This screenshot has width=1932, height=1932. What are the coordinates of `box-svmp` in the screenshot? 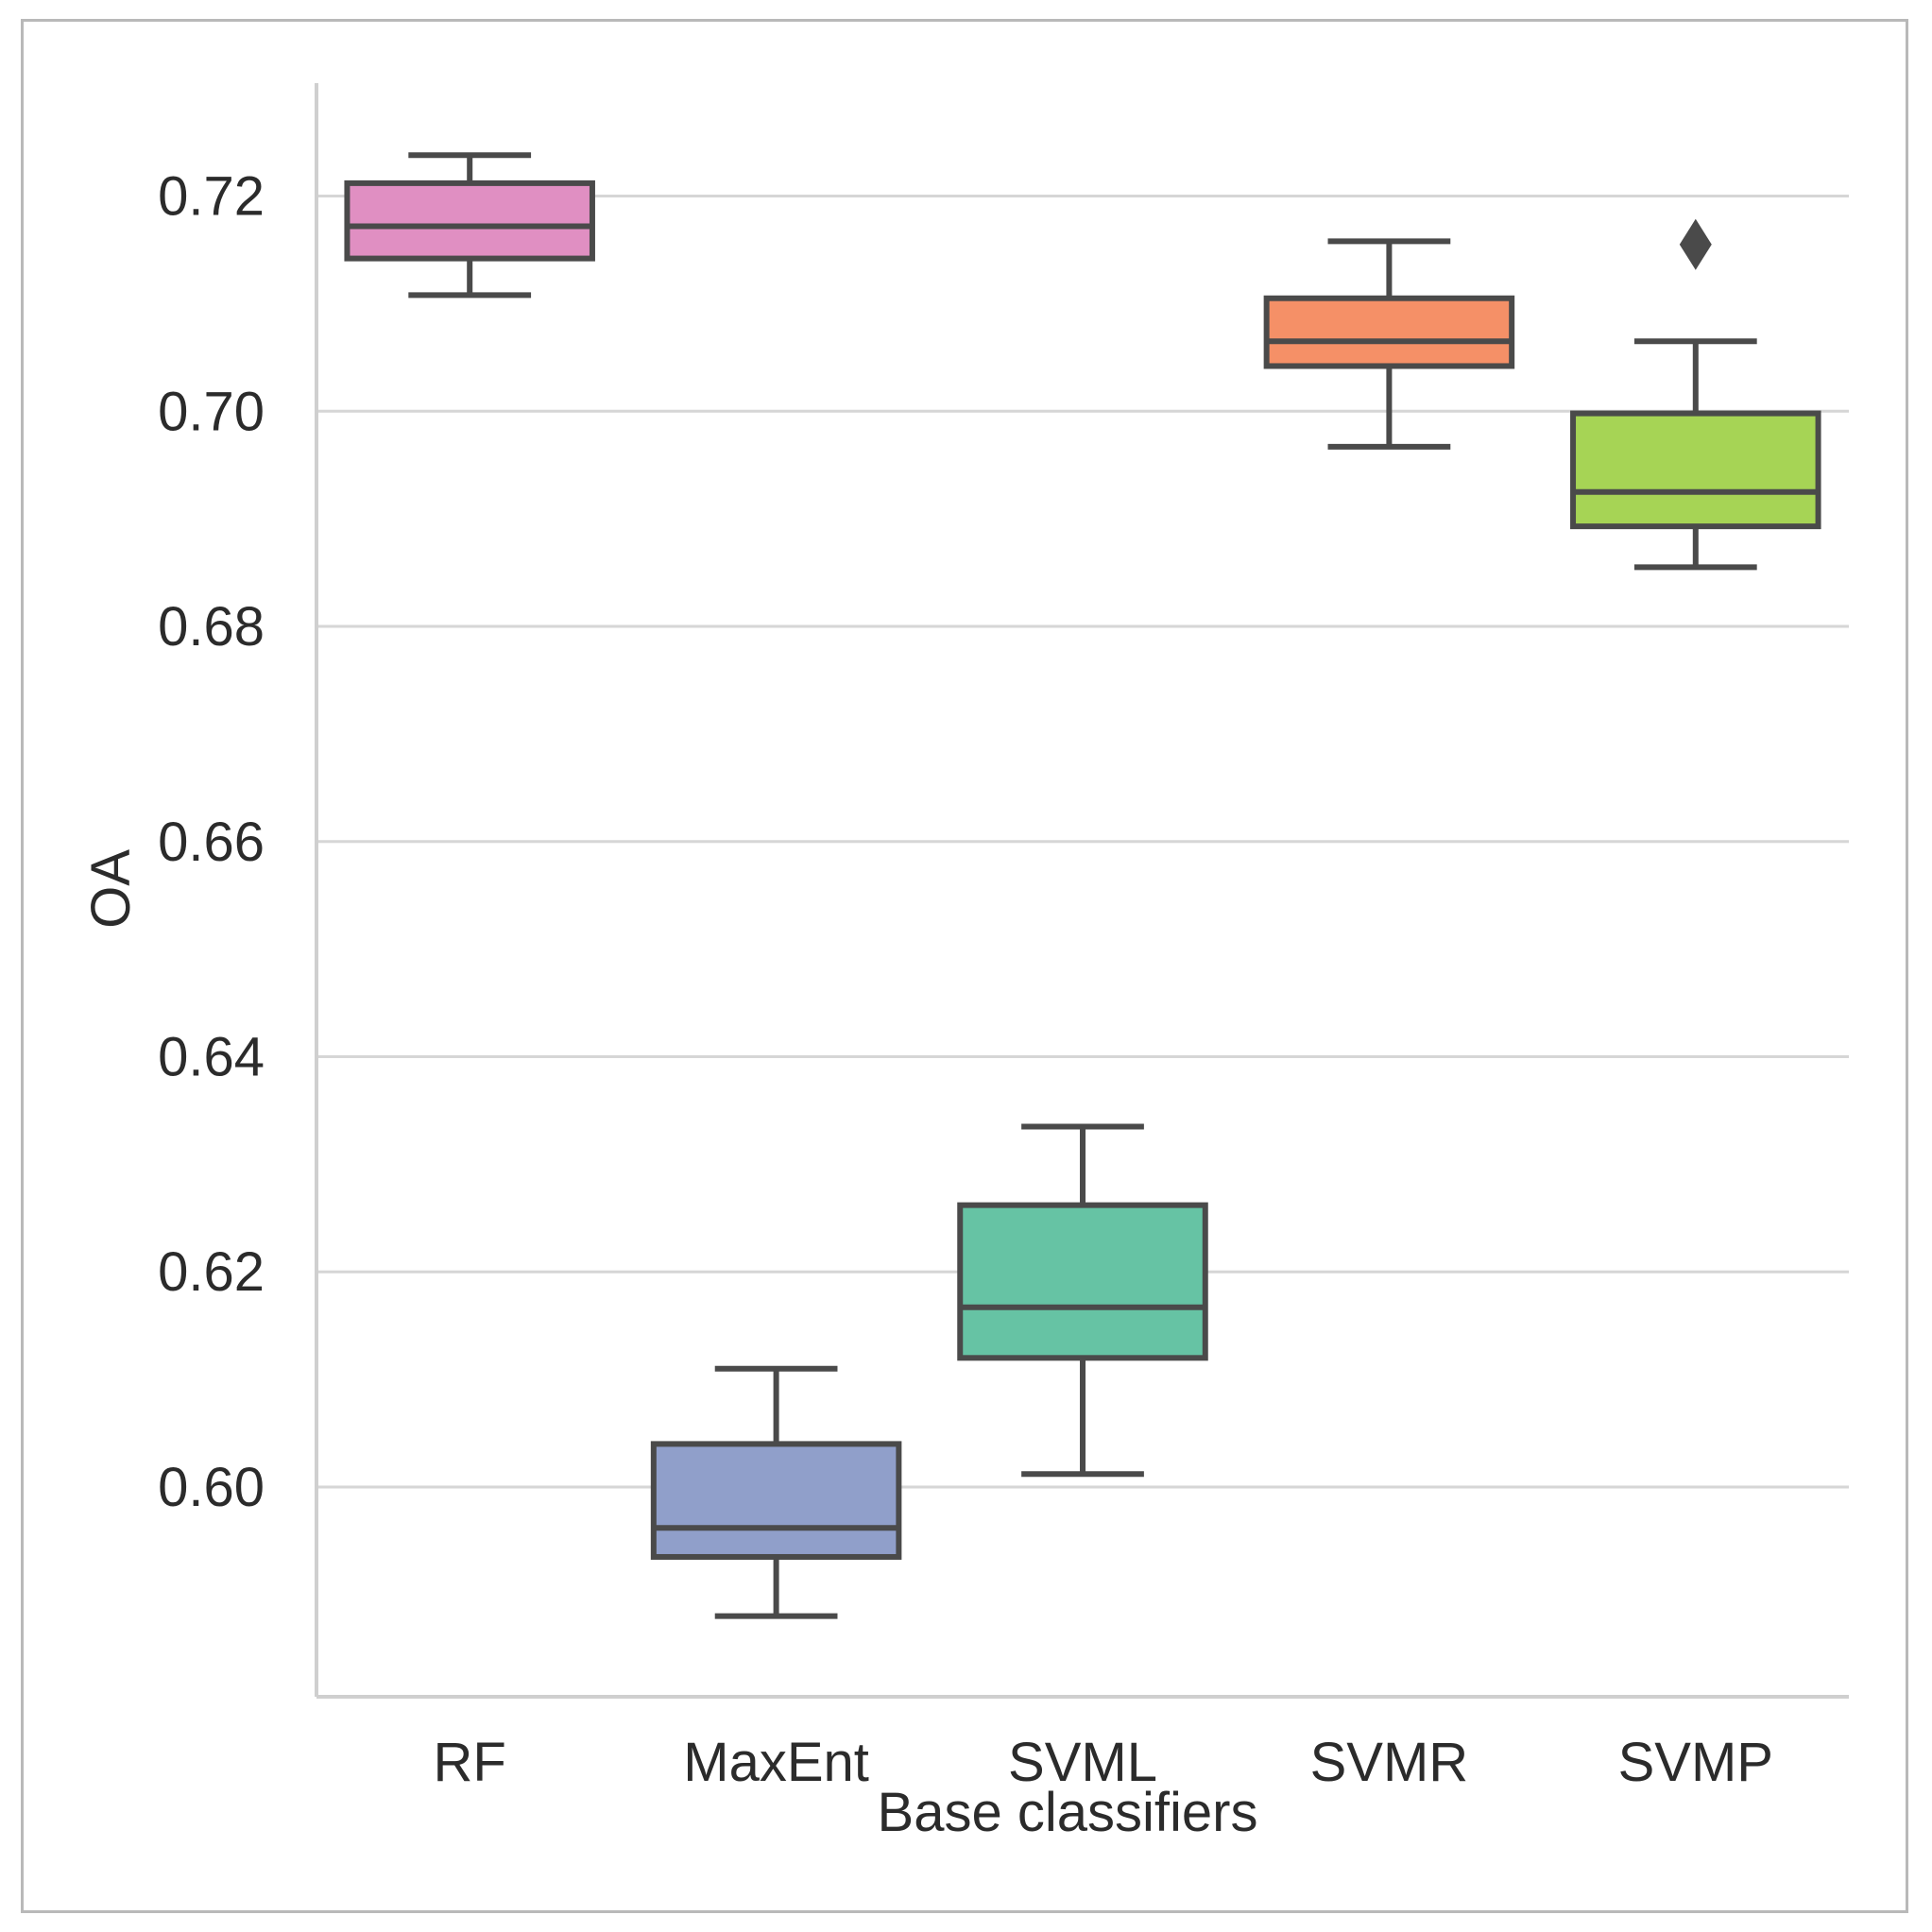 It's located at (1696, 395).